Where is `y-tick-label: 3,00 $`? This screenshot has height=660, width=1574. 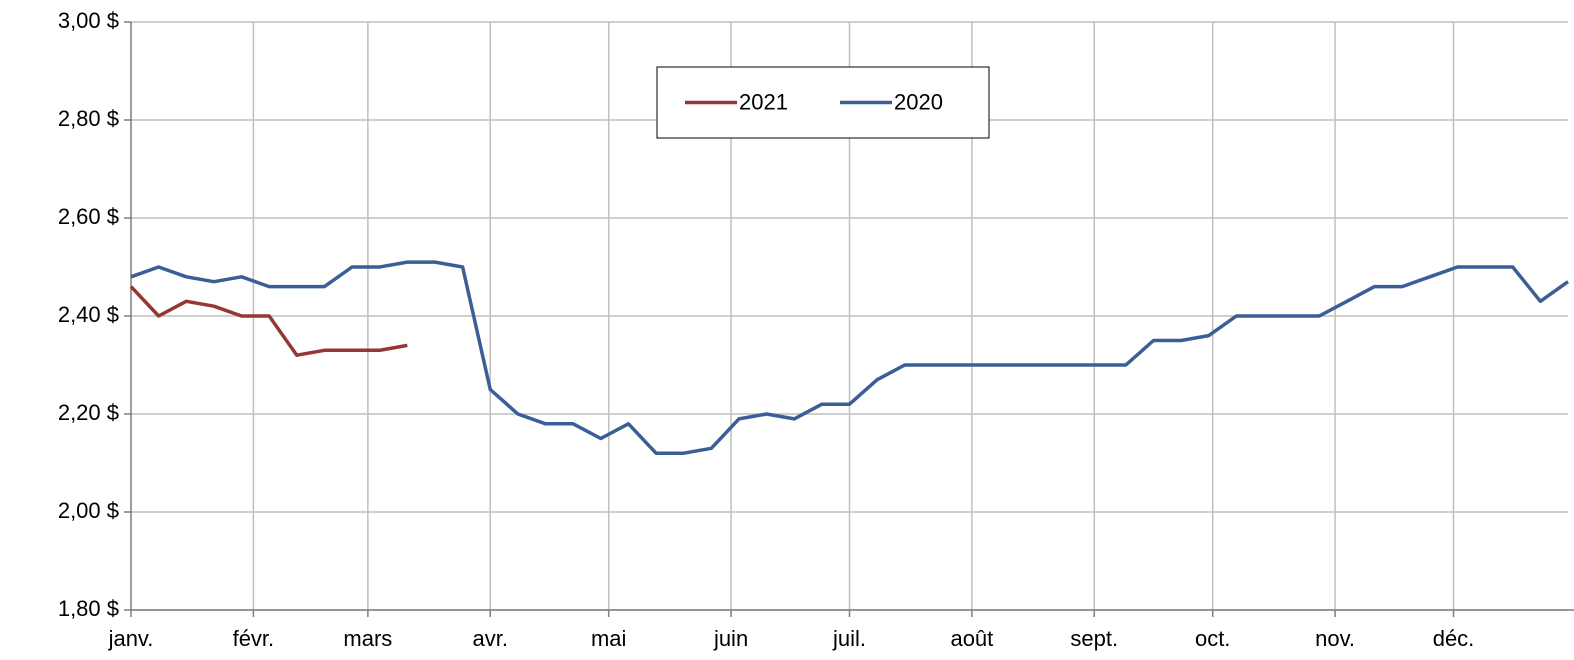 y-tick-label: 3,00 $ is located at coordinates (88, 20).